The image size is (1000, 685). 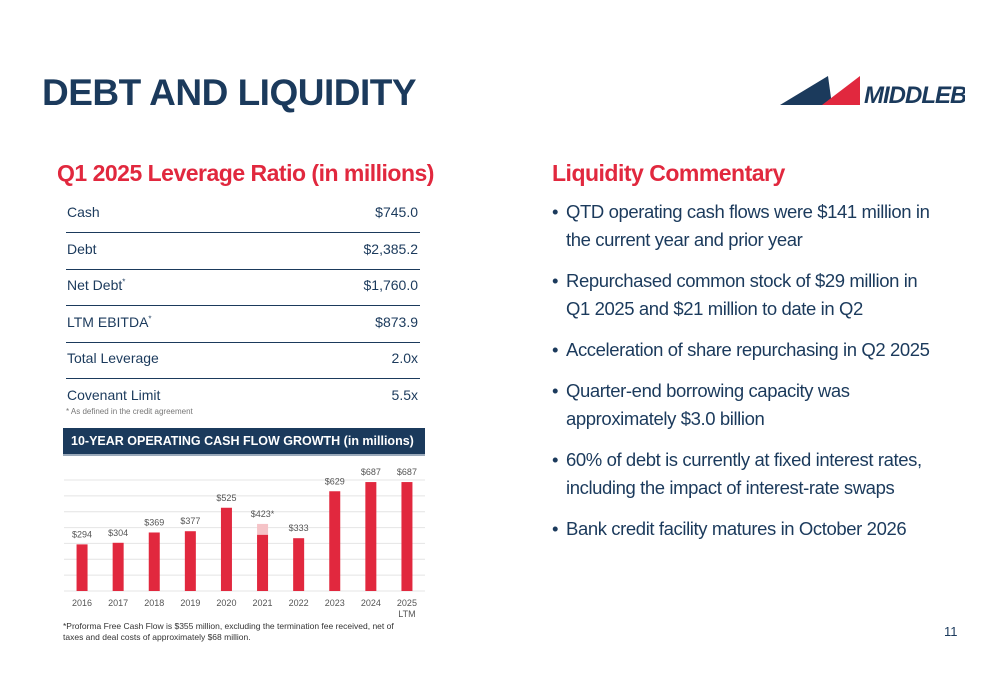 What do you see at coordinates (334, 603) in the screenshot?
I see `x-tick-label: 2023` at bounding box center [334, 603].